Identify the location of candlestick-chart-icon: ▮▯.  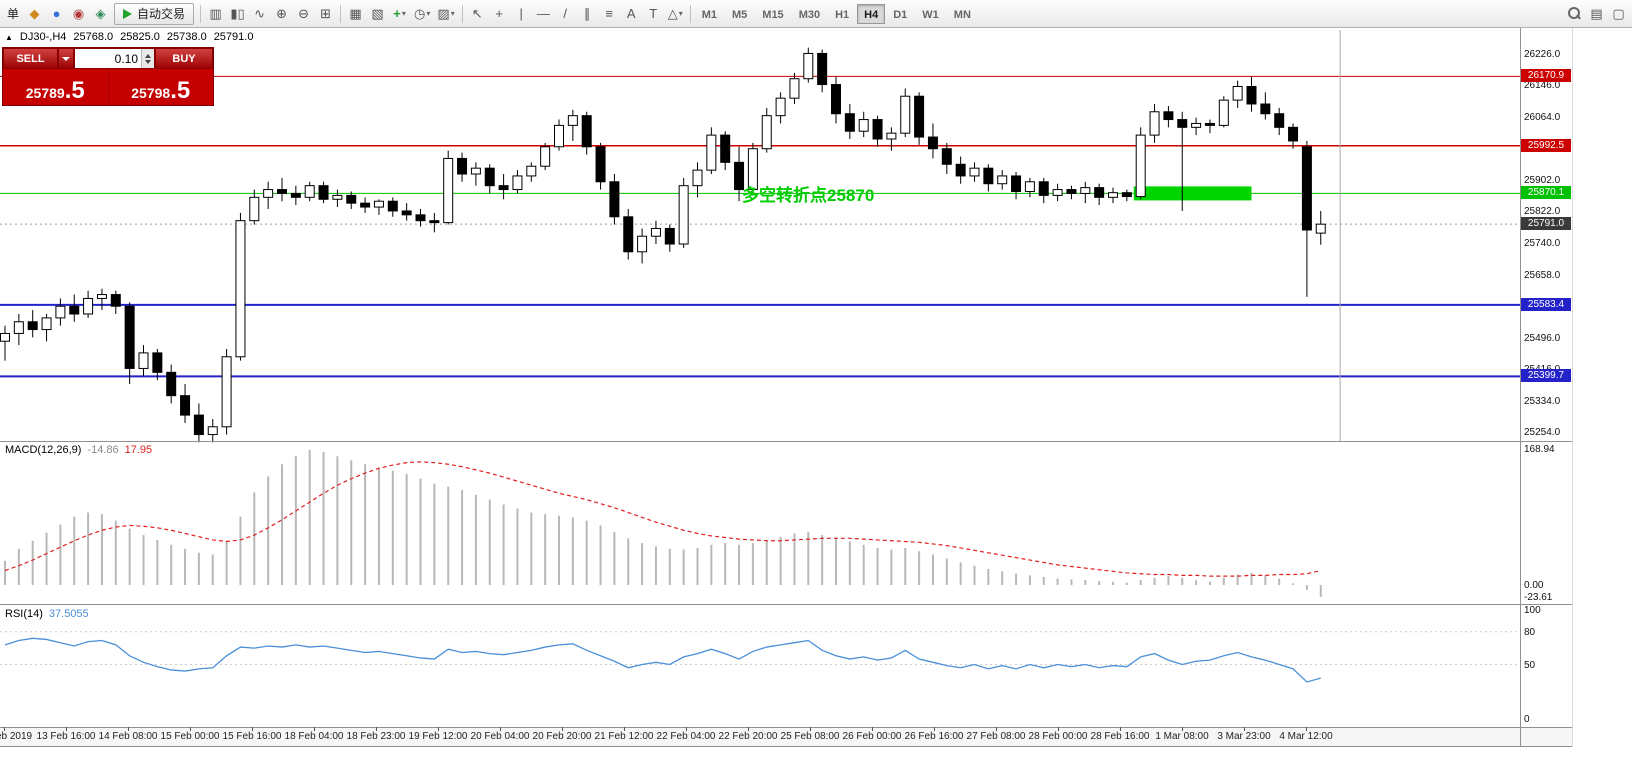
(237, 13).